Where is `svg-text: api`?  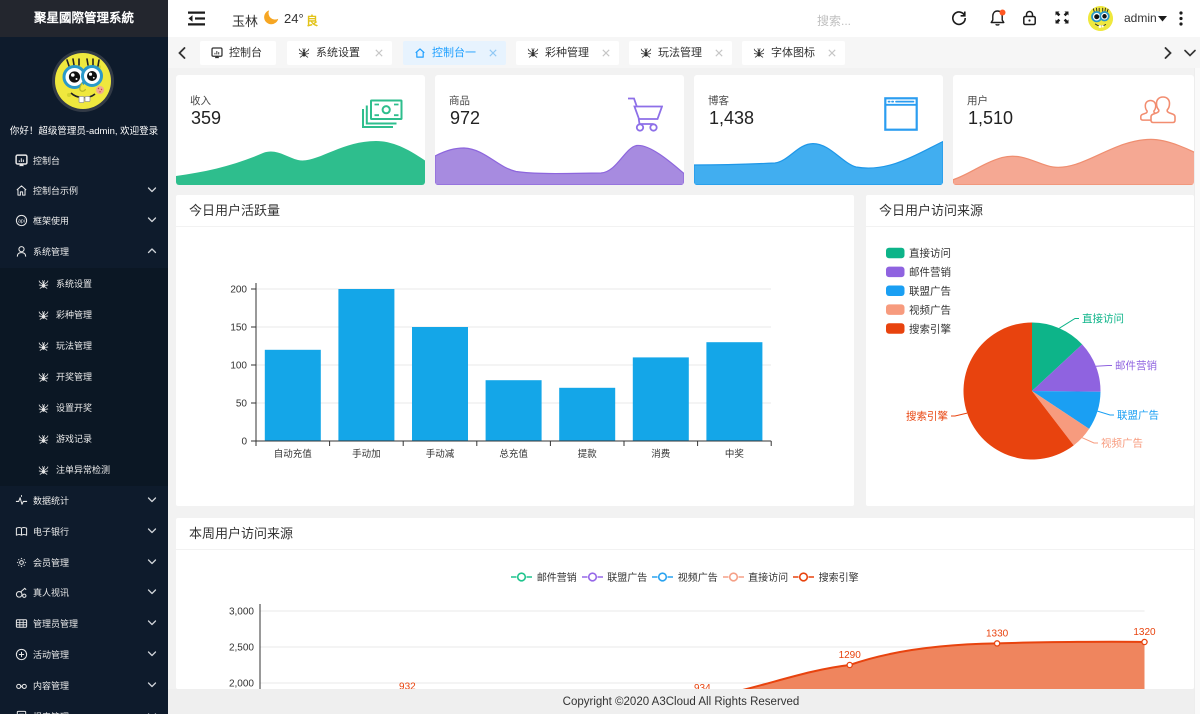 svg-text: api is located at coordinates (21, 222).